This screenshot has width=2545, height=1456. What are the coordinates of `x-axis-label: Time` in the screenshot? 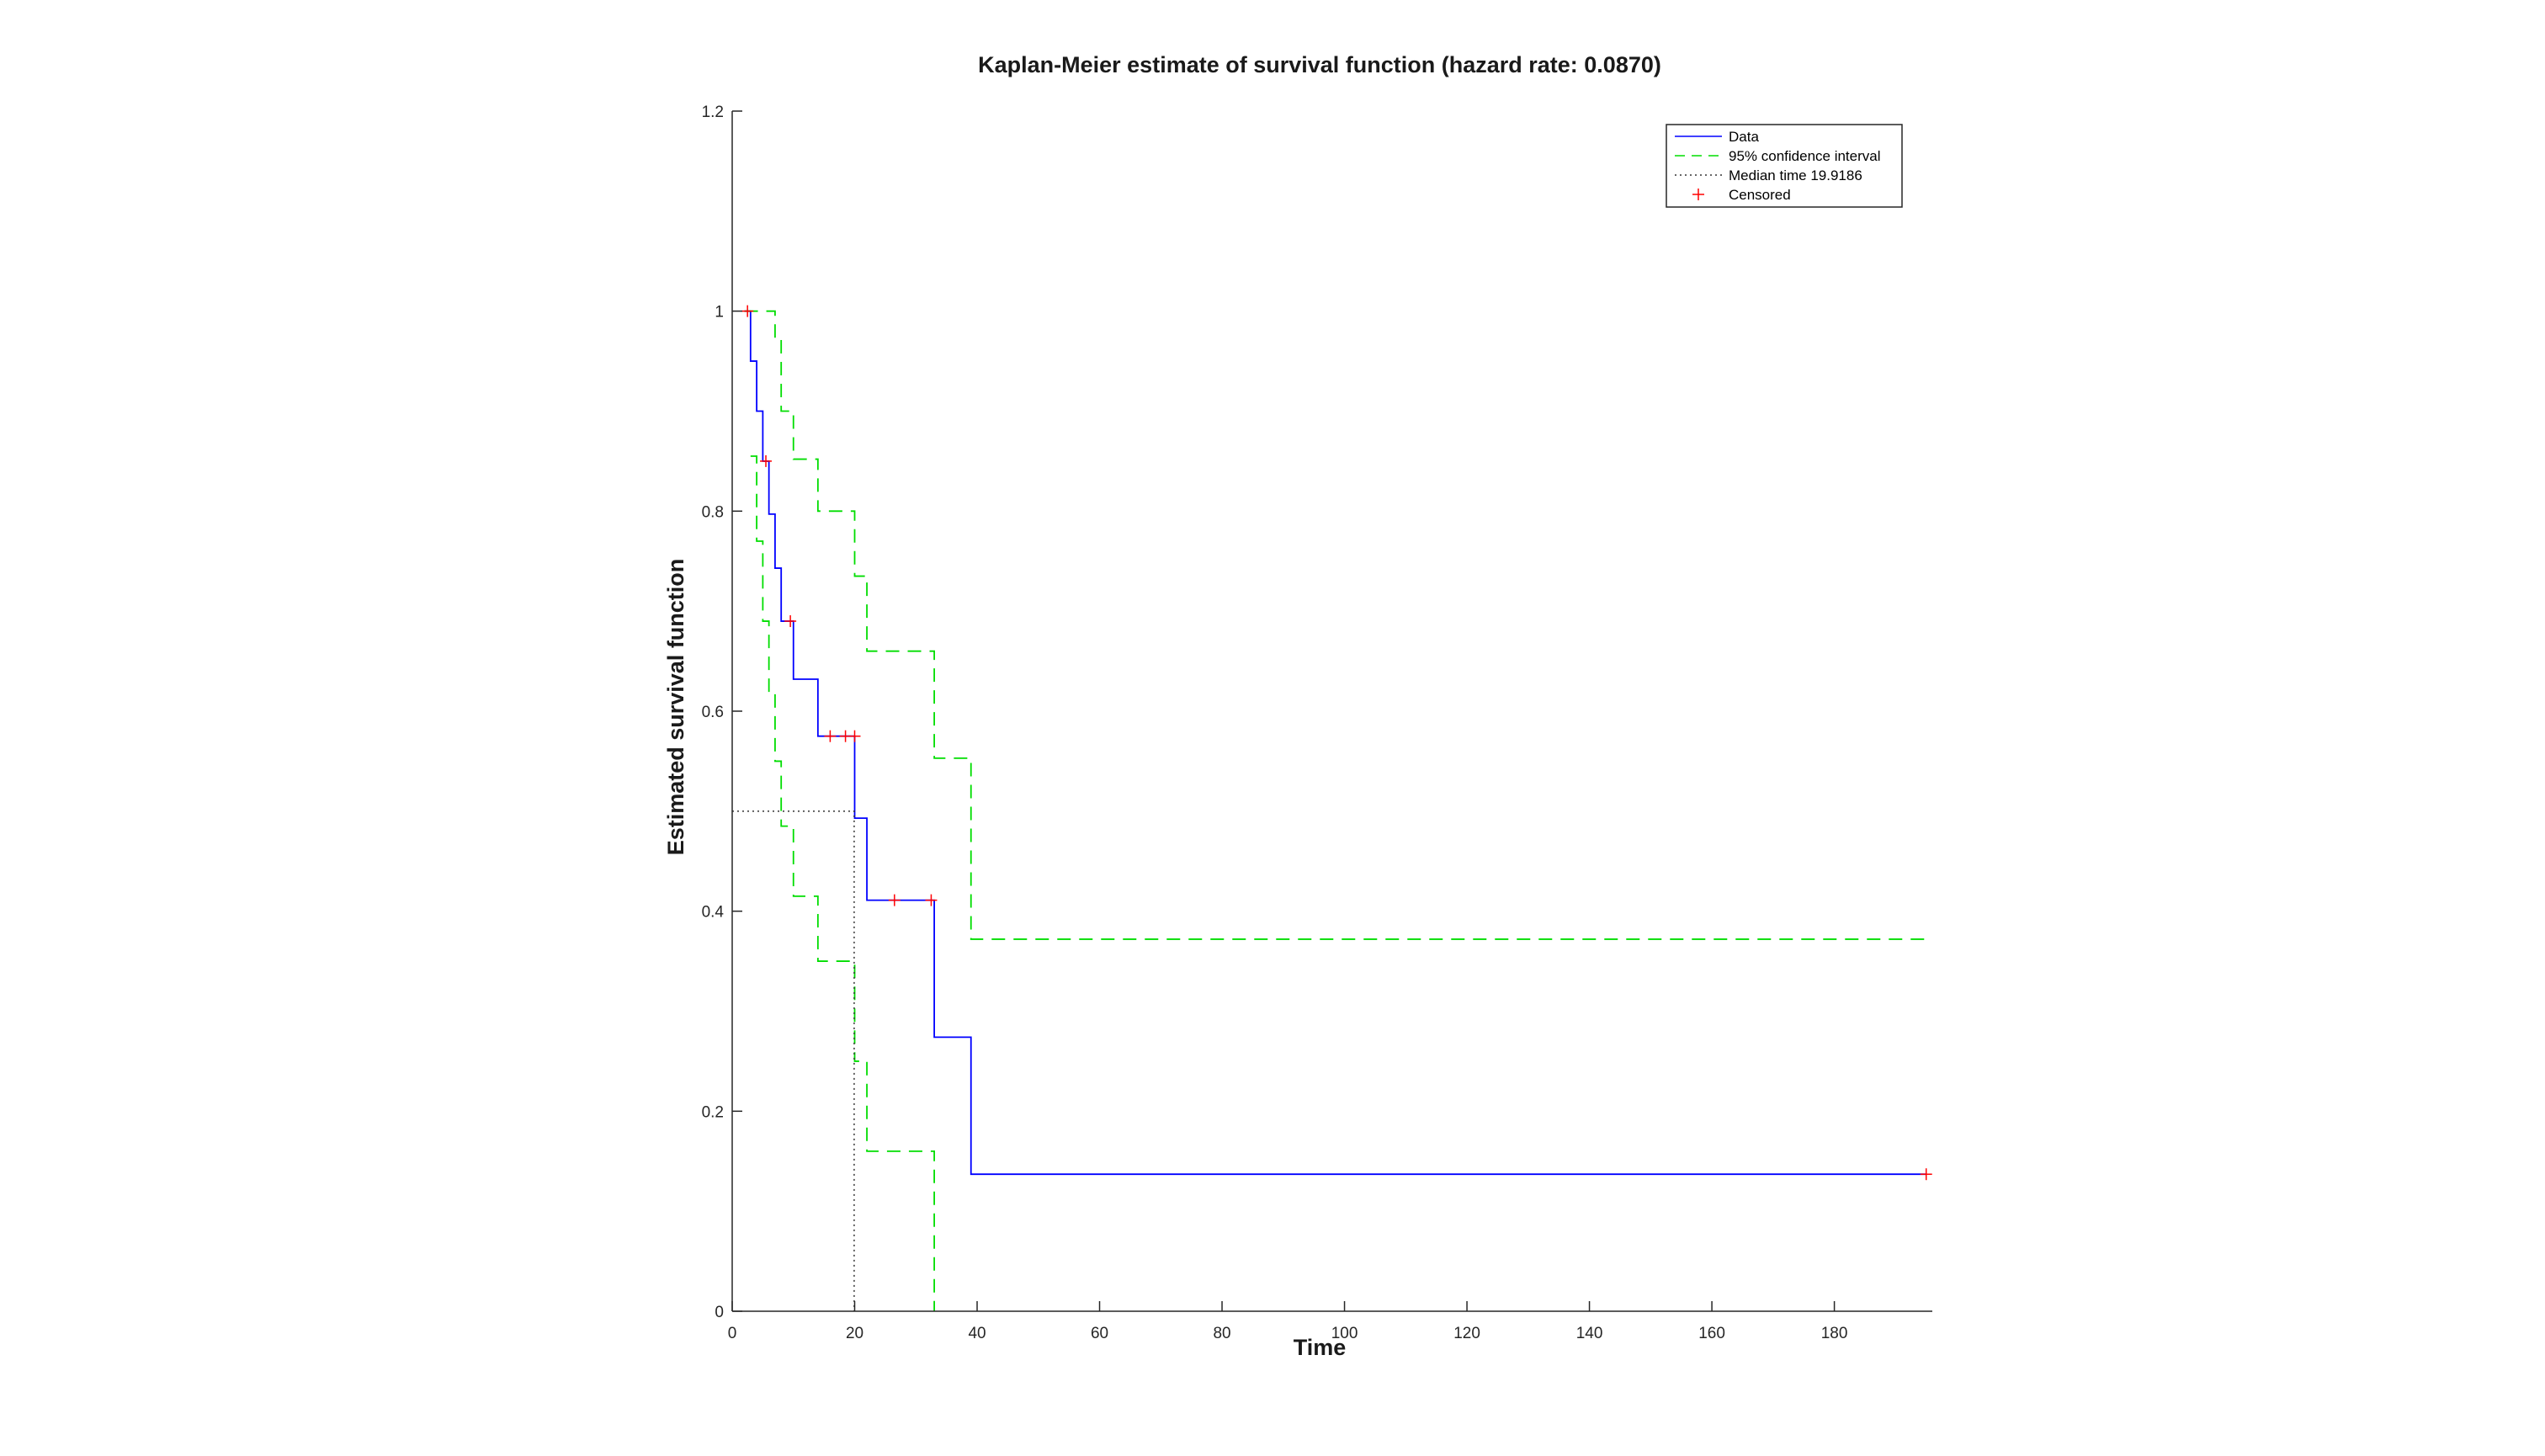 It's located at (1320, 1347).